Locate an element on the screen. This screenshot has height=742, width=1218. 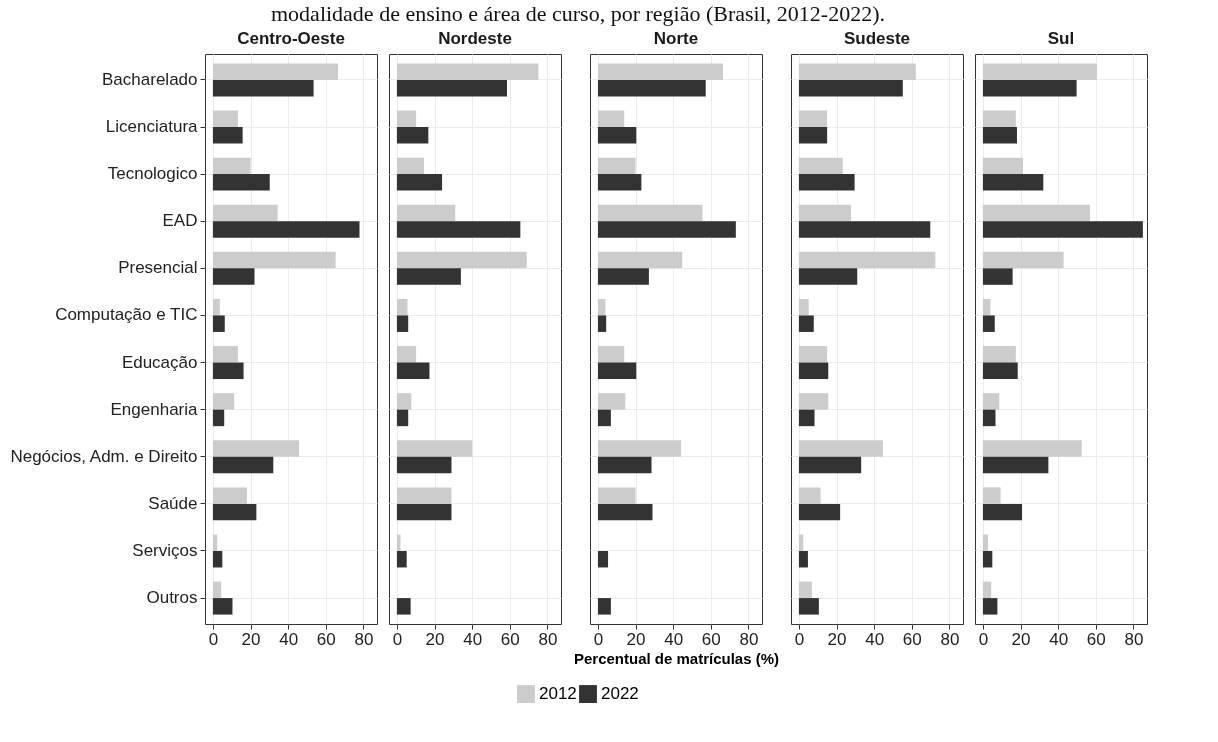
chart-title: Sul is located at coordinates (1061, 38).